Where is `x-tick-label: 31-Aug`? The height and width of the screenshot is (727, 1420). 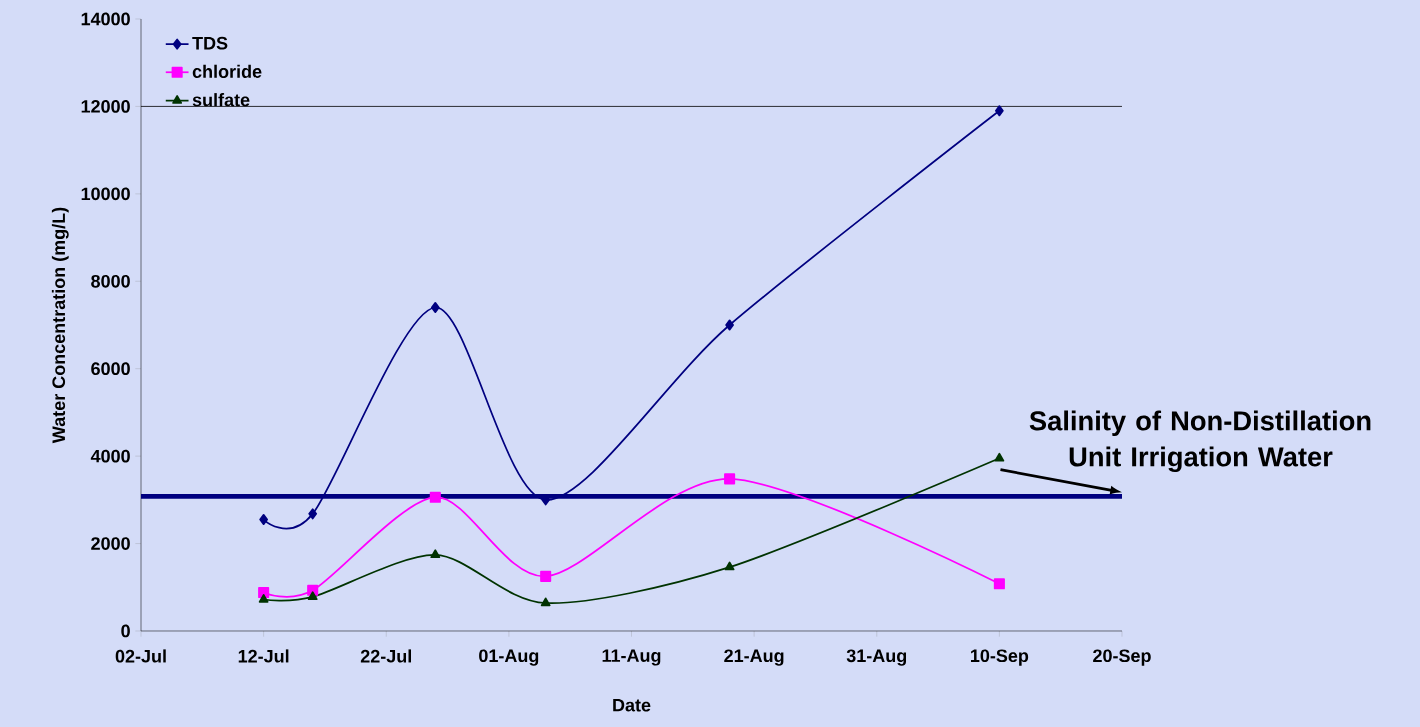 x-tick-label: 31-Aug is located at coordinates (876, 657).